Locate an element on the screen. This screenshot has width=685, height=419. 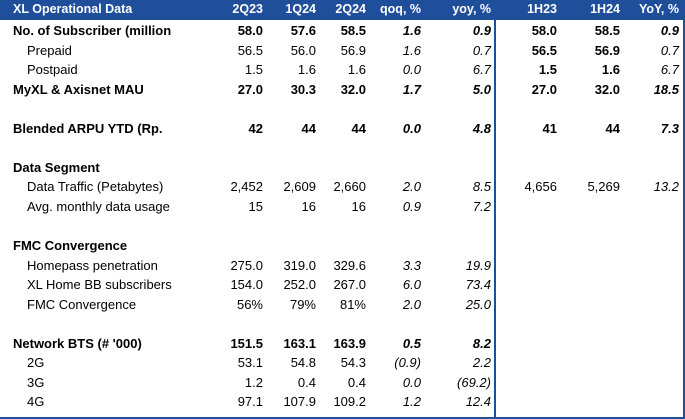
header-yoy-half: YoY, % is located at coordinates (658, 9).